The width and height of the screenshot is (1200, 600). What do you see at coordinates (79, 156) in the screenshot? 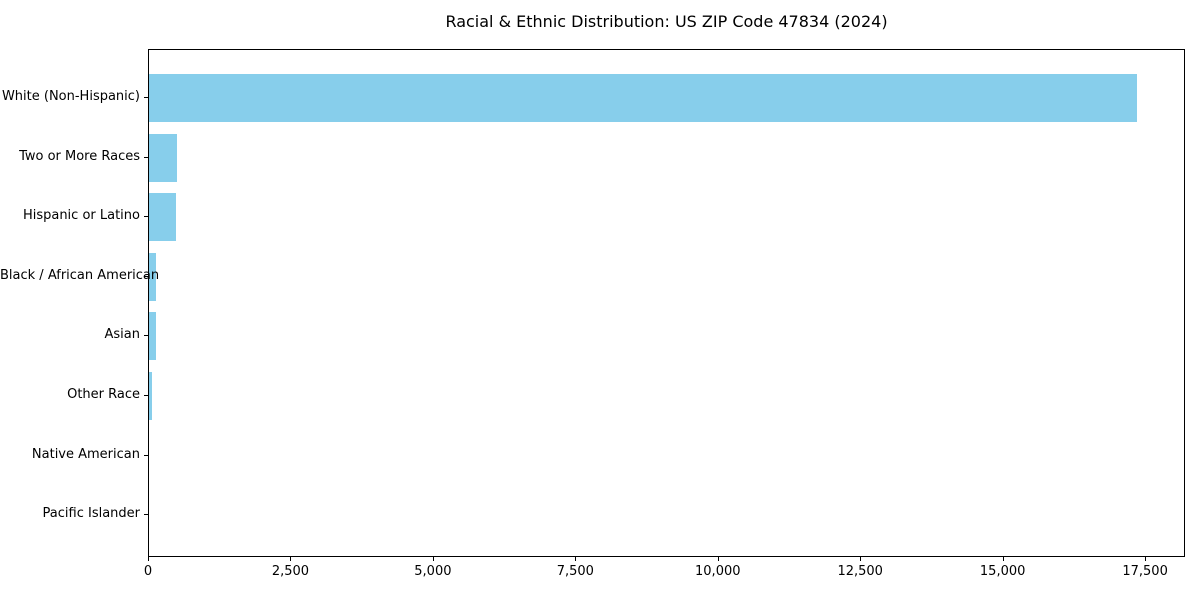
I see `y-axis-label-two-or-more-races: Two or More Races` at bounding box center [79, 156].